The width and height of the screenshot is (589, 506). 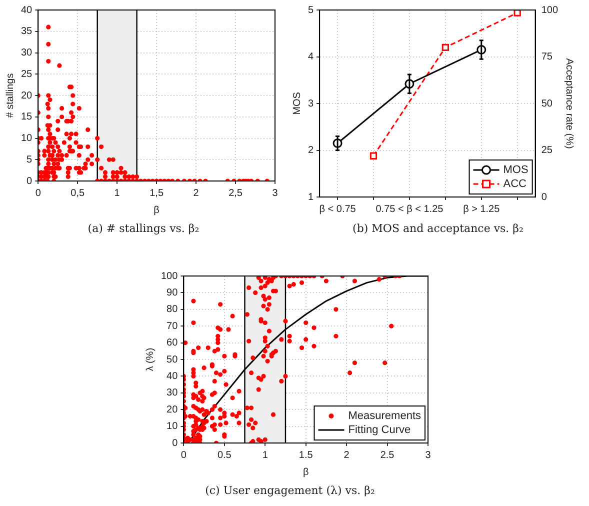 What do you see at coordinates (311, 104) in the screenshot?
I see `y-tick-label: 3` at bounding box center [311, 104].